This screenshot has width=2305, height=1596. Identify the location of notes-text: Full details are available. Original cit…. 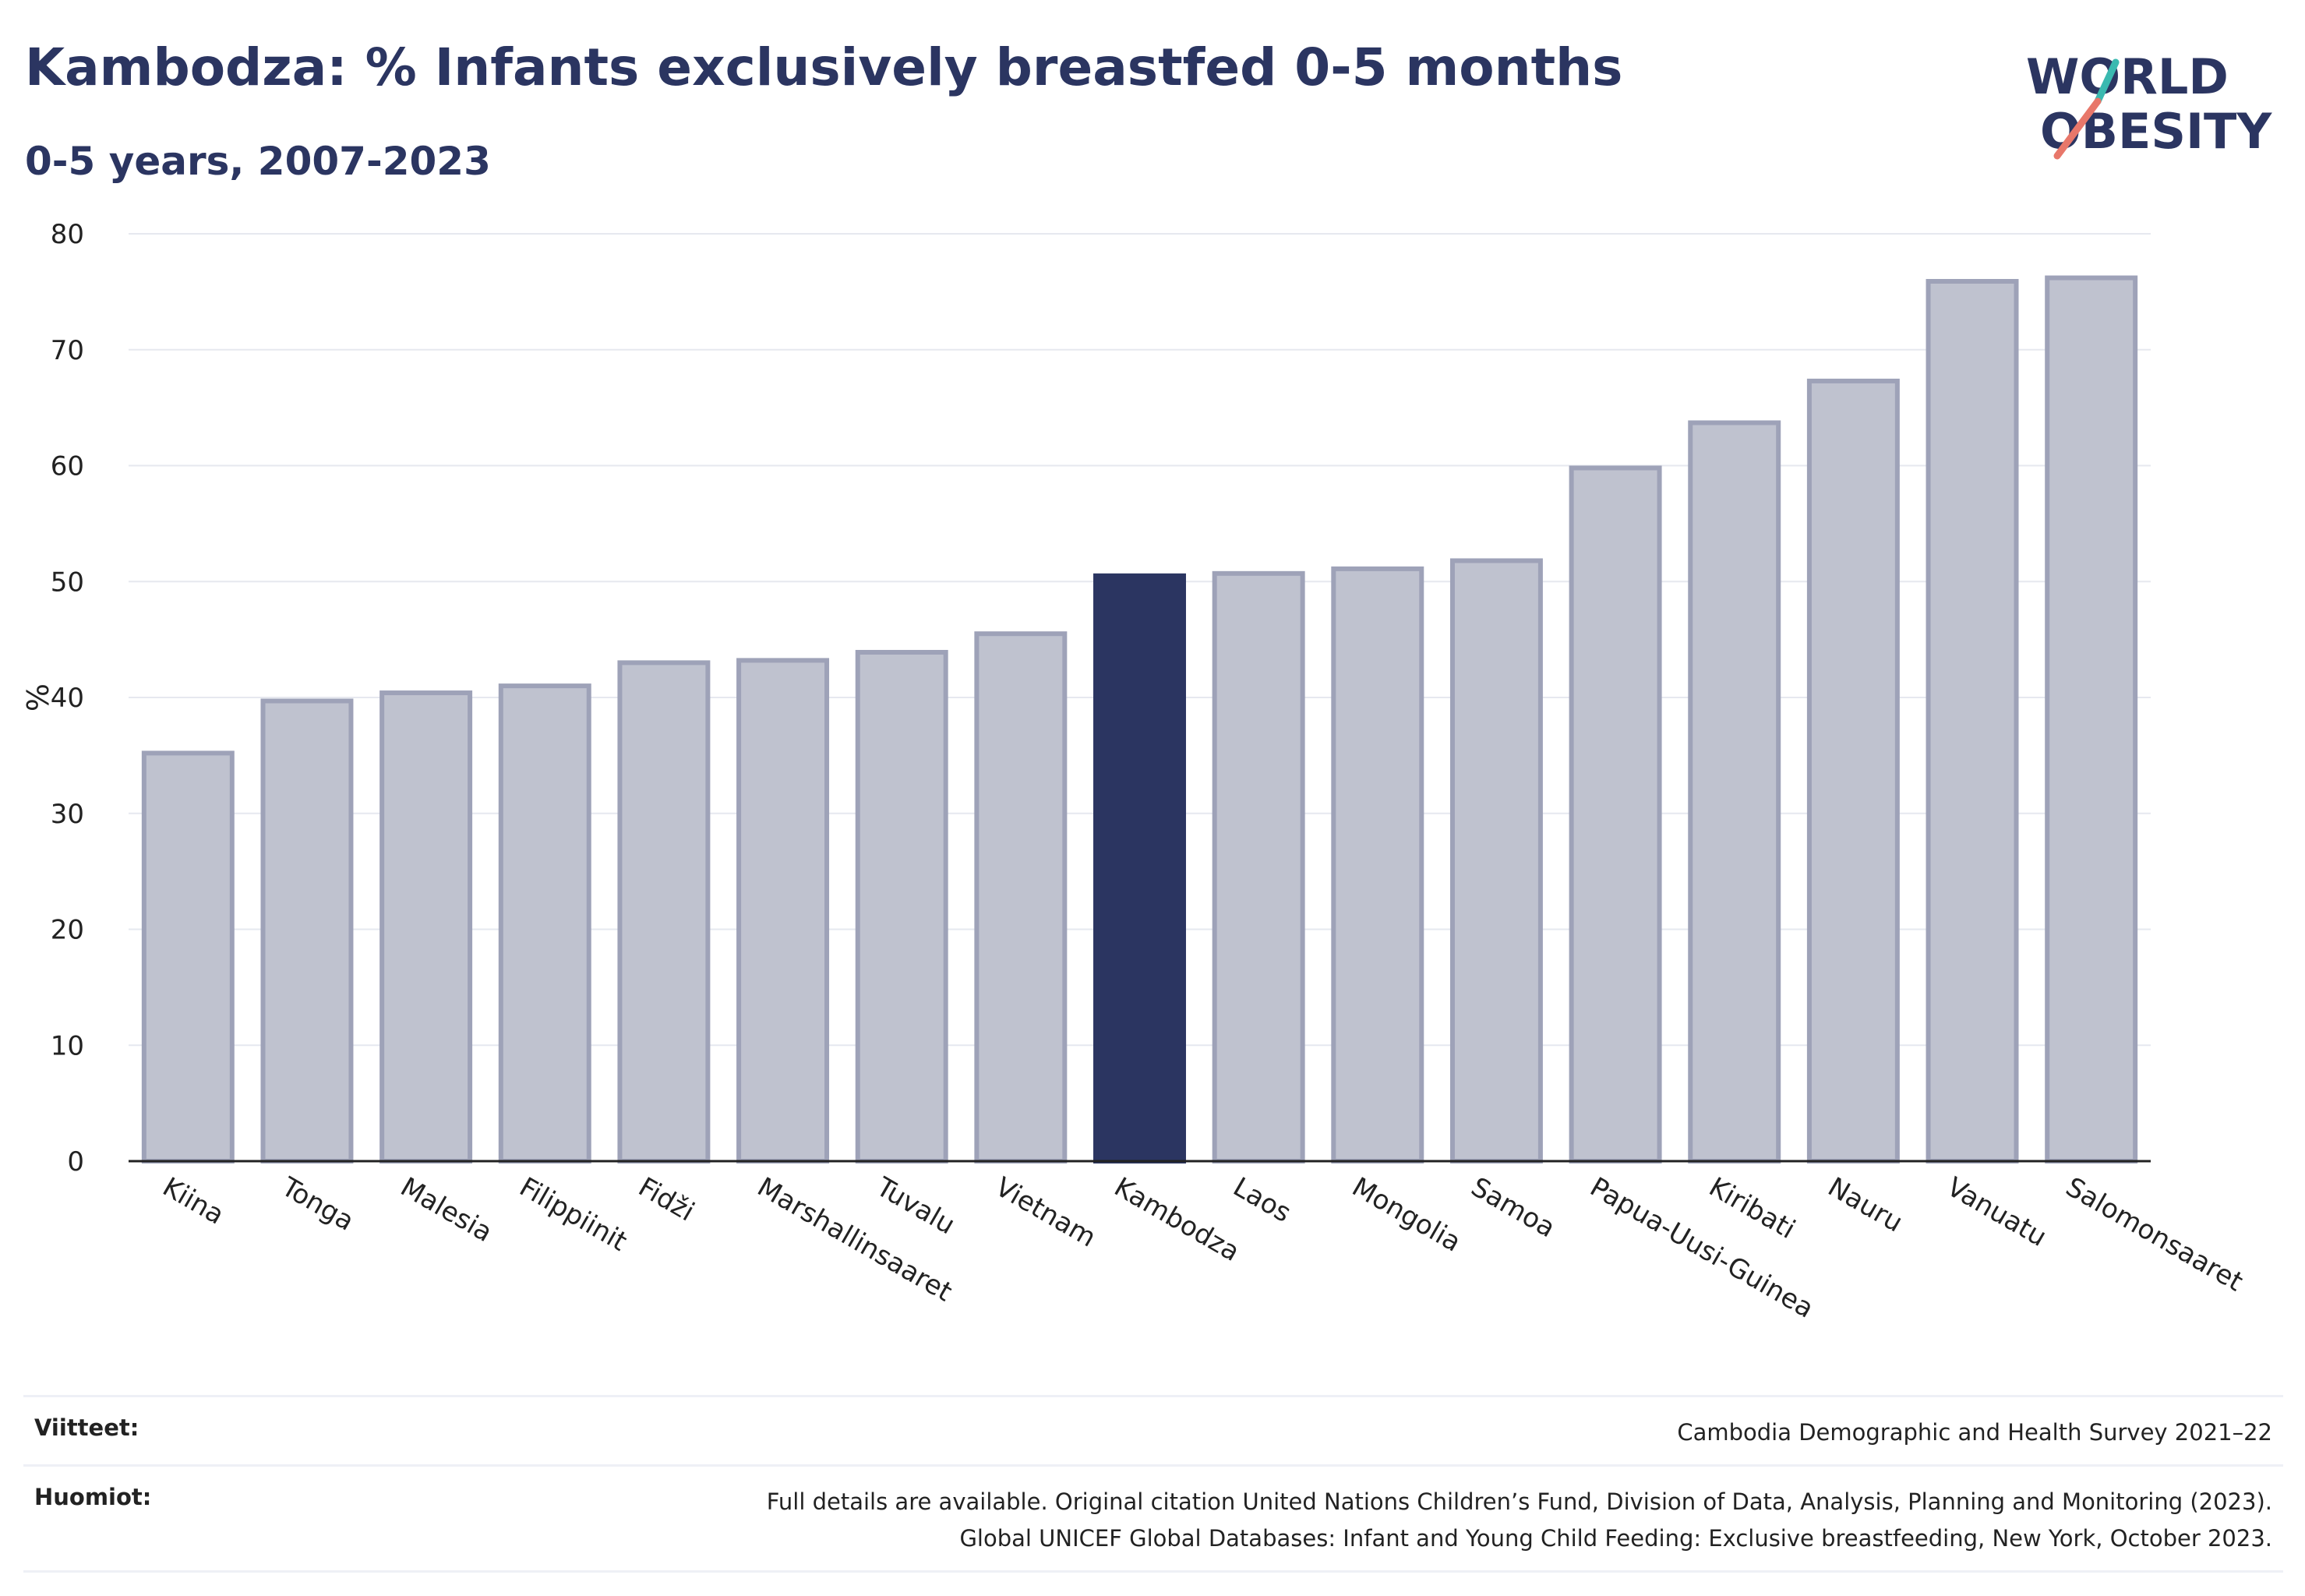
(1519, 1520).